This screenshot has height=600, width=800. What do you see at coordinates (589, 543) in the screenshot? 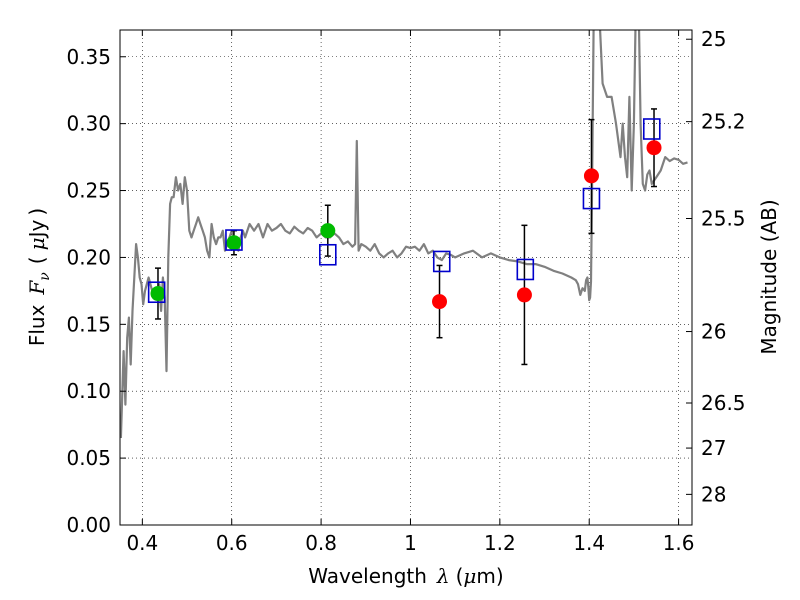
I see `x-tick-label: 1.4` at bounding box center [589, 543].